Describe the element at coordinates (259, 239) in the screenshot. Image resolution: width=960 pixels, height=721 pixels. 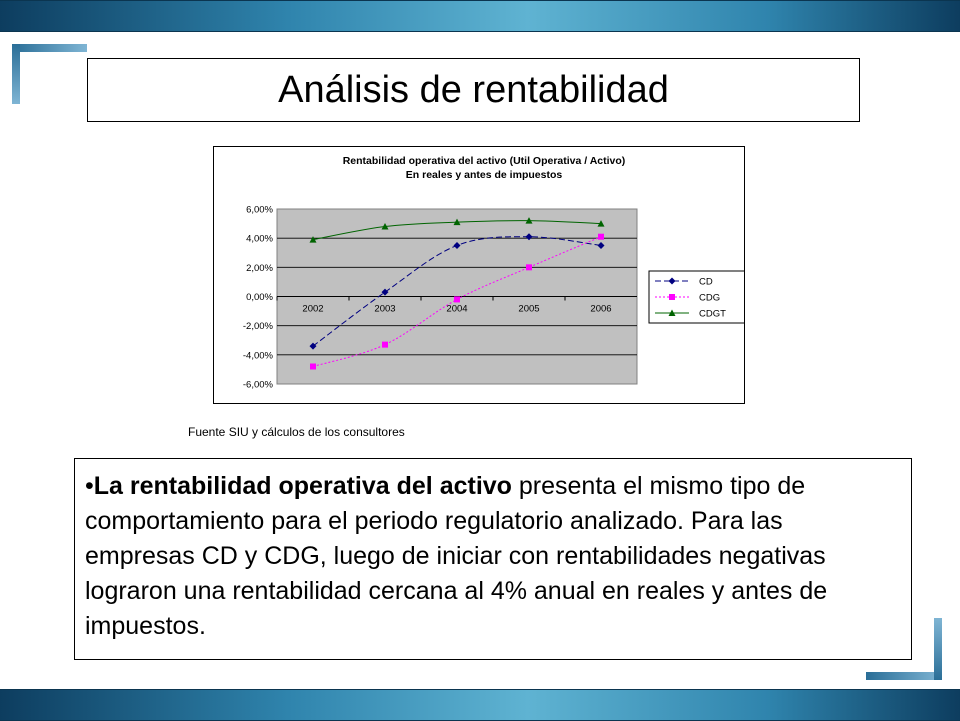
I see `y-tick-label: 4,00%` at that location.